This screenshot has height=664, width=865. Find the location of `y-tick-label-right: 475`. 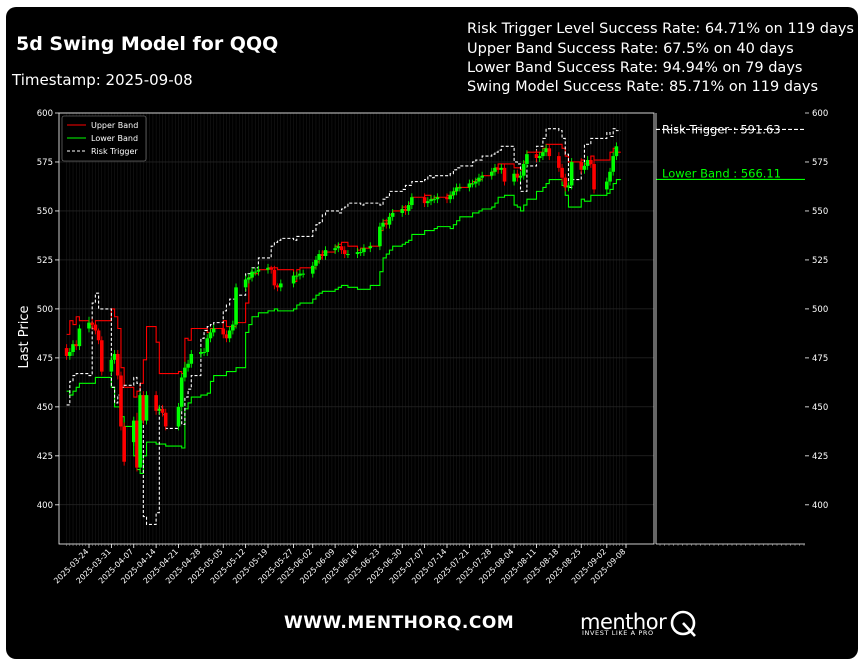

y-tick-label-right: 475 is located at coordinates (820, 359).